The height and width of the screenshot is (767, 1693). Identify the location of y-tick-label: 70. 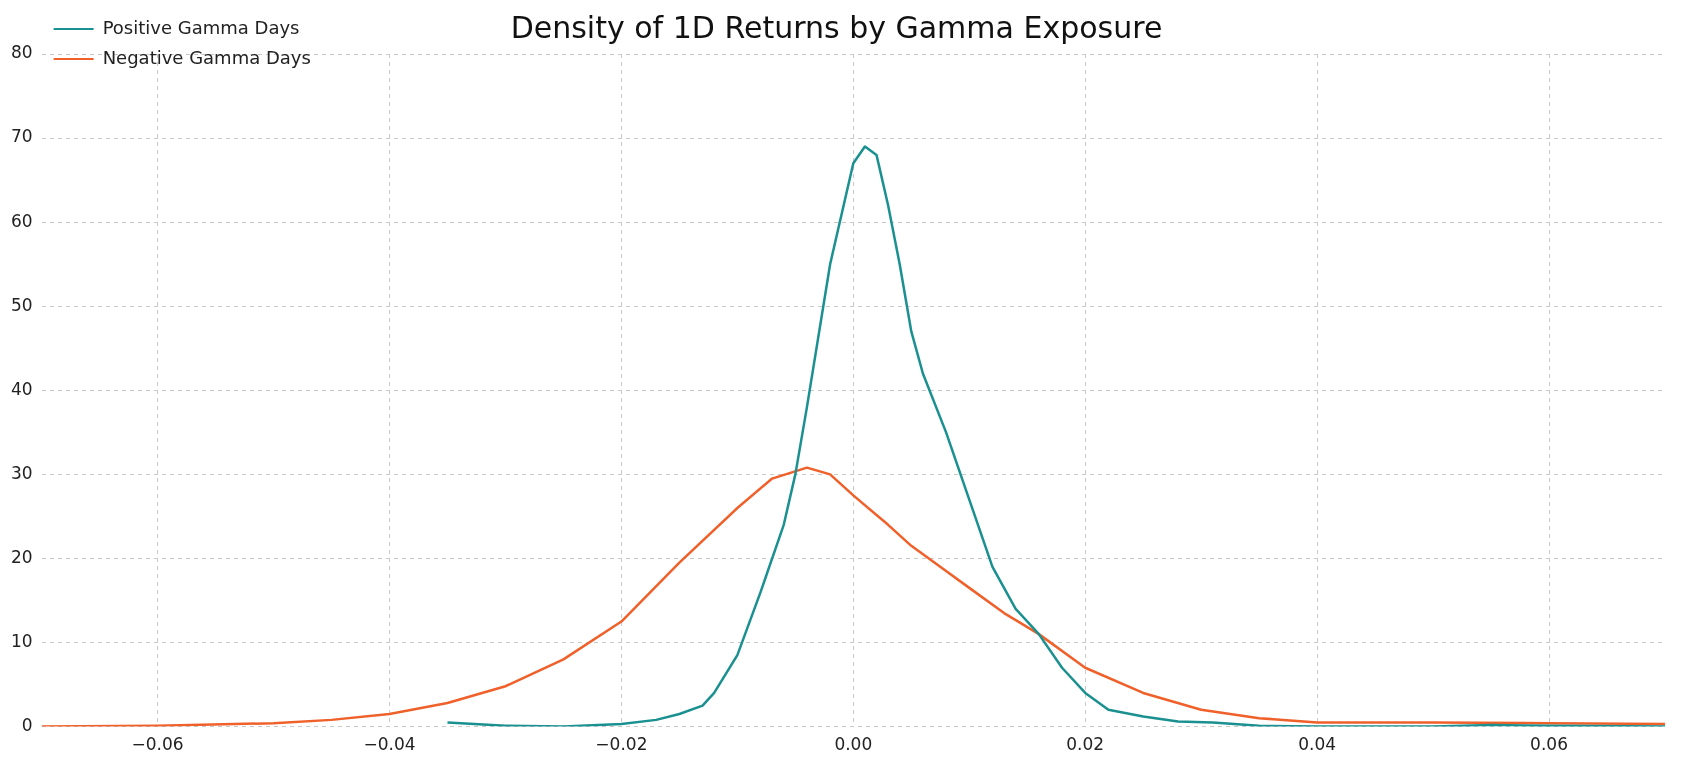
(21, 136).